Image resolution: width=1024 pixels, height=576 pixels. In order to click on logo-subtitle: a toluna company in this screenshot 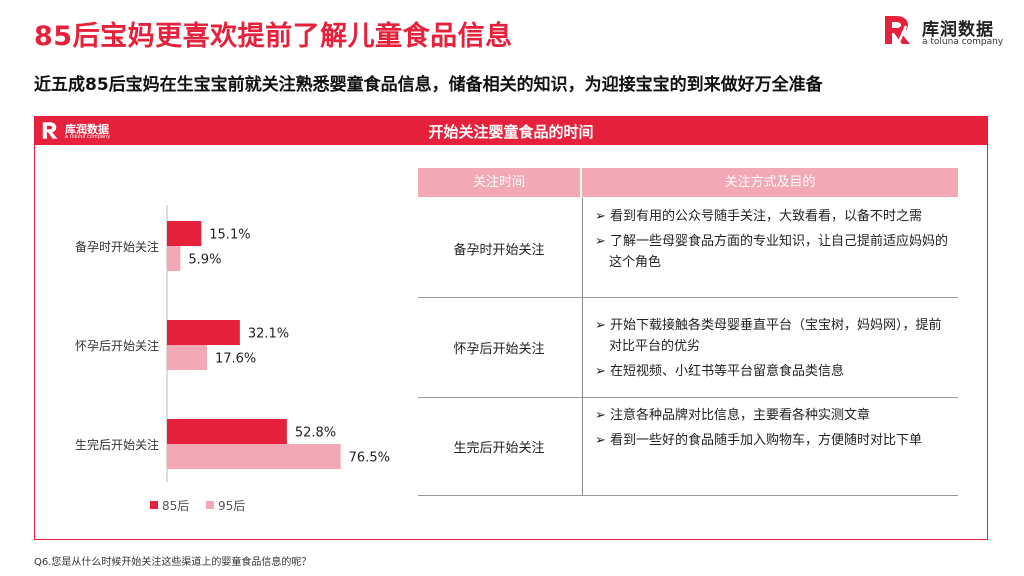, I will do `click(963, 42)`.